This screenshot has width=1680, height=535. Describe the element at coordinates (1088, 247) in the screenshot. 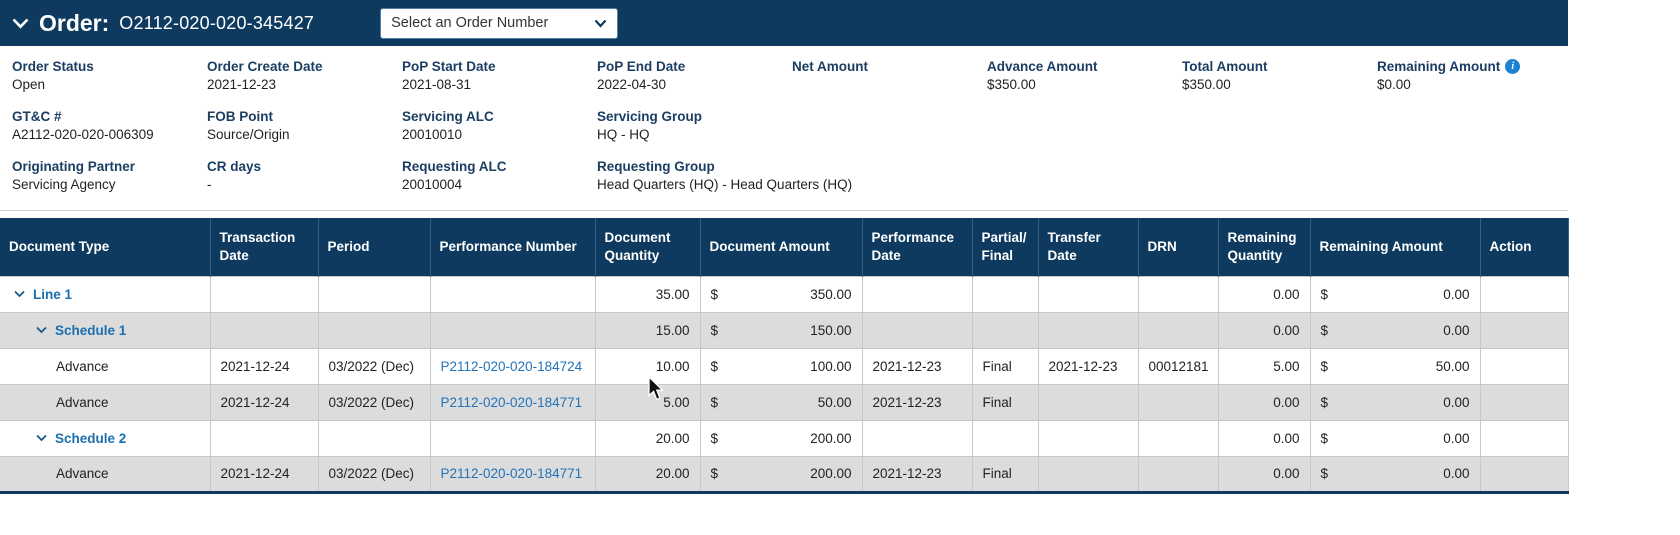

I see `col-transfer-date: Transfer Date` at that location.